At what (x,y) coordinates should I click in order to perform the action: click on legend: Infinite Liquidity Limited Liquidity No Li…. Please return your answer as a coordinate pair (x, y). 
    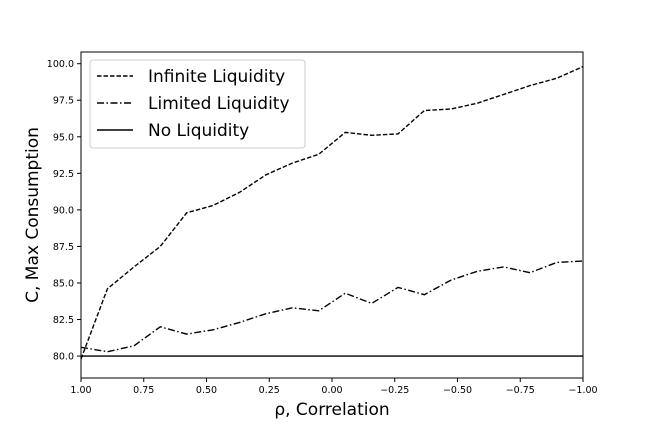
    Looking at the image, I should click on (197, 104).